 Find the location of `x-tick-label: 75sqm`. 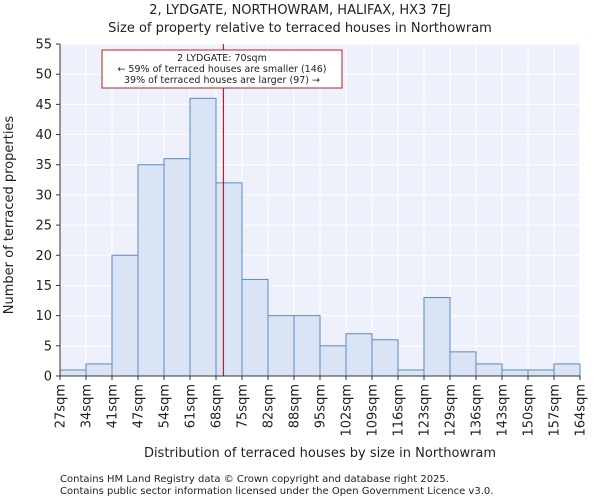

x-tick-label: 75sqm is located at coordinates (243, 406).